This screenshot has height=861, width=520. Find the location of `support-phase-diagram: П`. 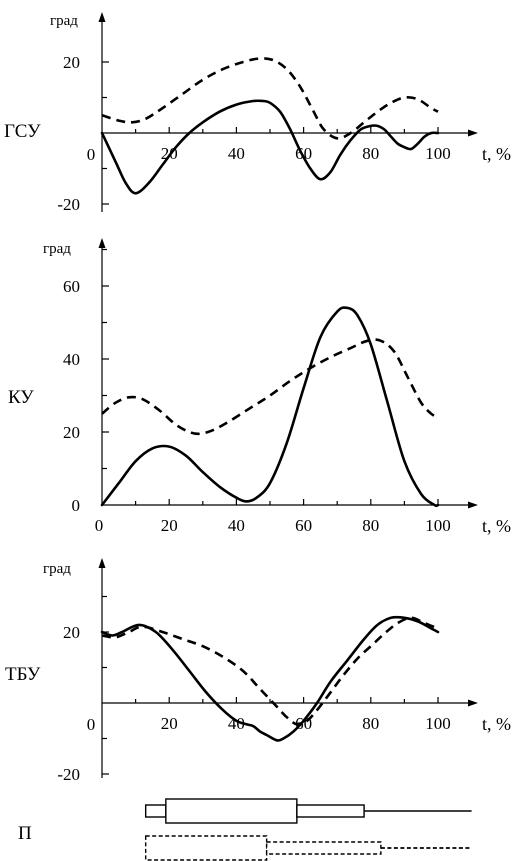

support-phase-diagram: П is located at coordinates (245, 829).